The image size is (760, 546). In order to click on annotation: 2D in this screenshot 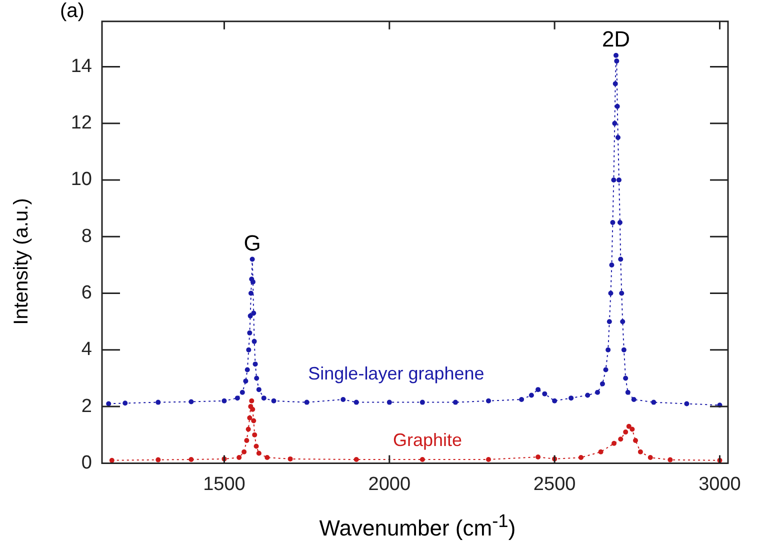, I will do `click(616, 39)`.